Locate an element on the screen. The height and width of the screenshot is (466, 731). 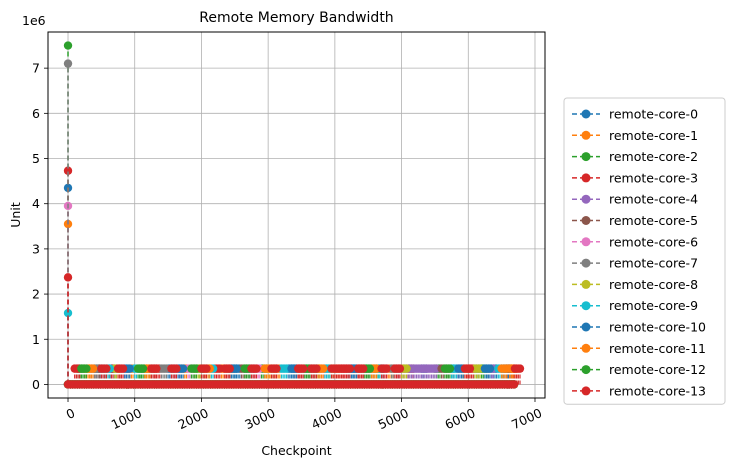
legend-item: remote-core-0 is located at coordinates (635, 114).